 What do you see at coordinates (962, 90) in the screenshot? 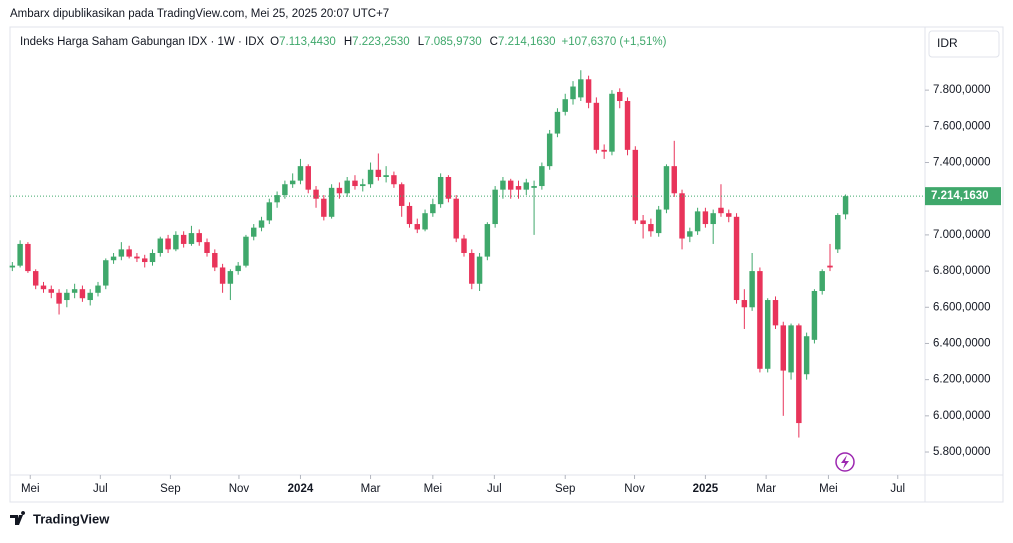
I see `y-tick-label: 7.800,0000` at bounding box center [962, 90].